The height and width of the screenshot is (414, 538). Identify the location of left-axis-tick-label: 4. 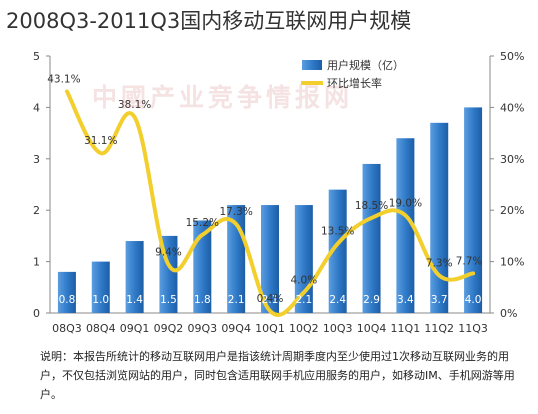
(36, 107).